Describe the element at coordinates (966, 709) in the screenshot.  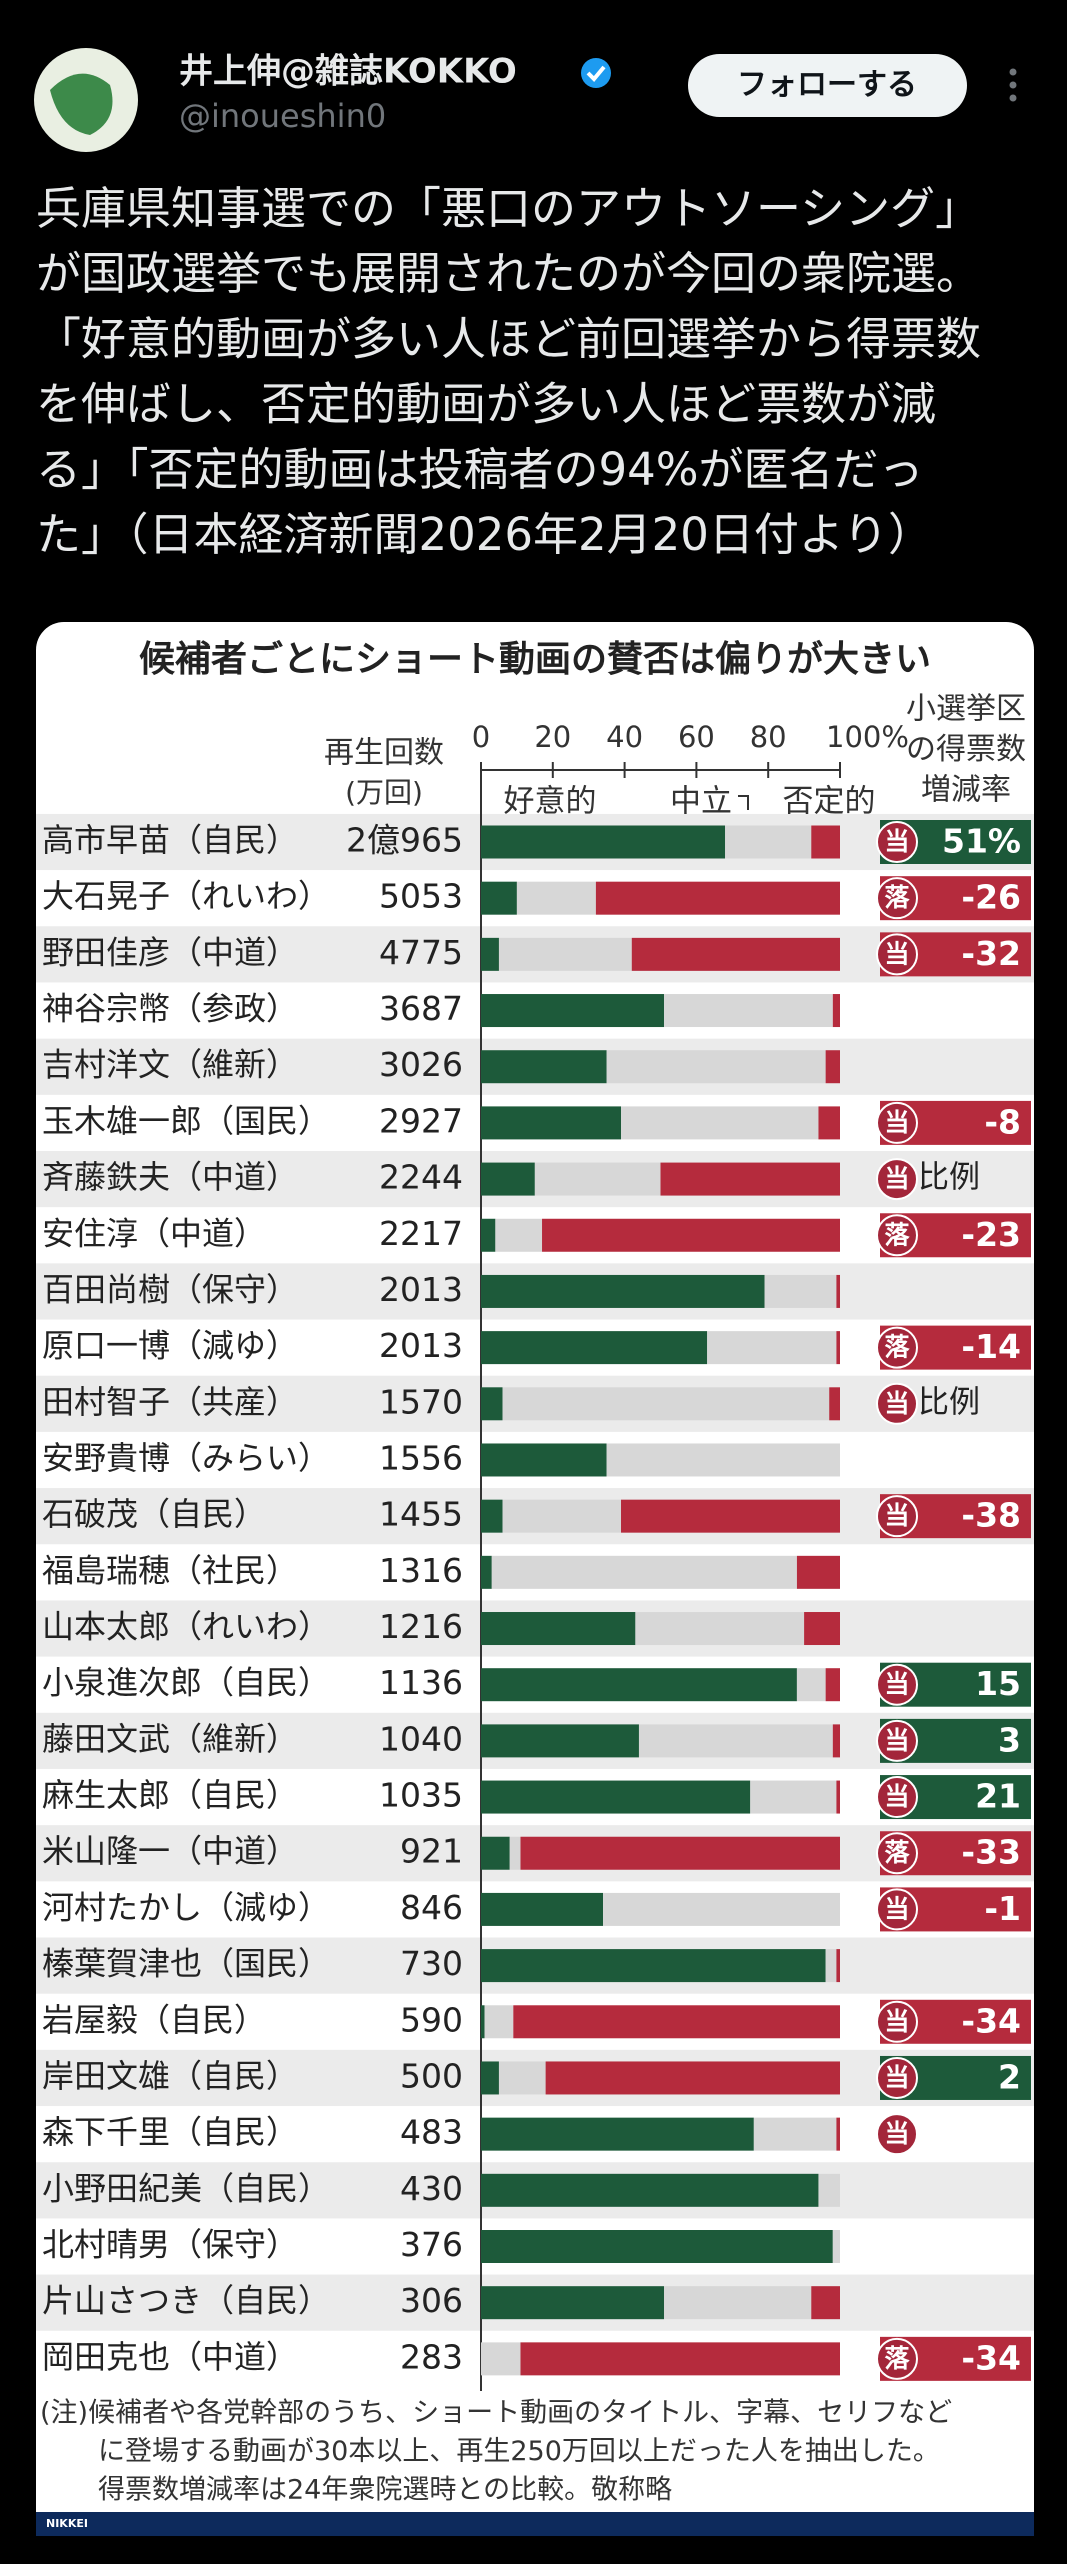
I see `change-header: 小選挙区` at that location.